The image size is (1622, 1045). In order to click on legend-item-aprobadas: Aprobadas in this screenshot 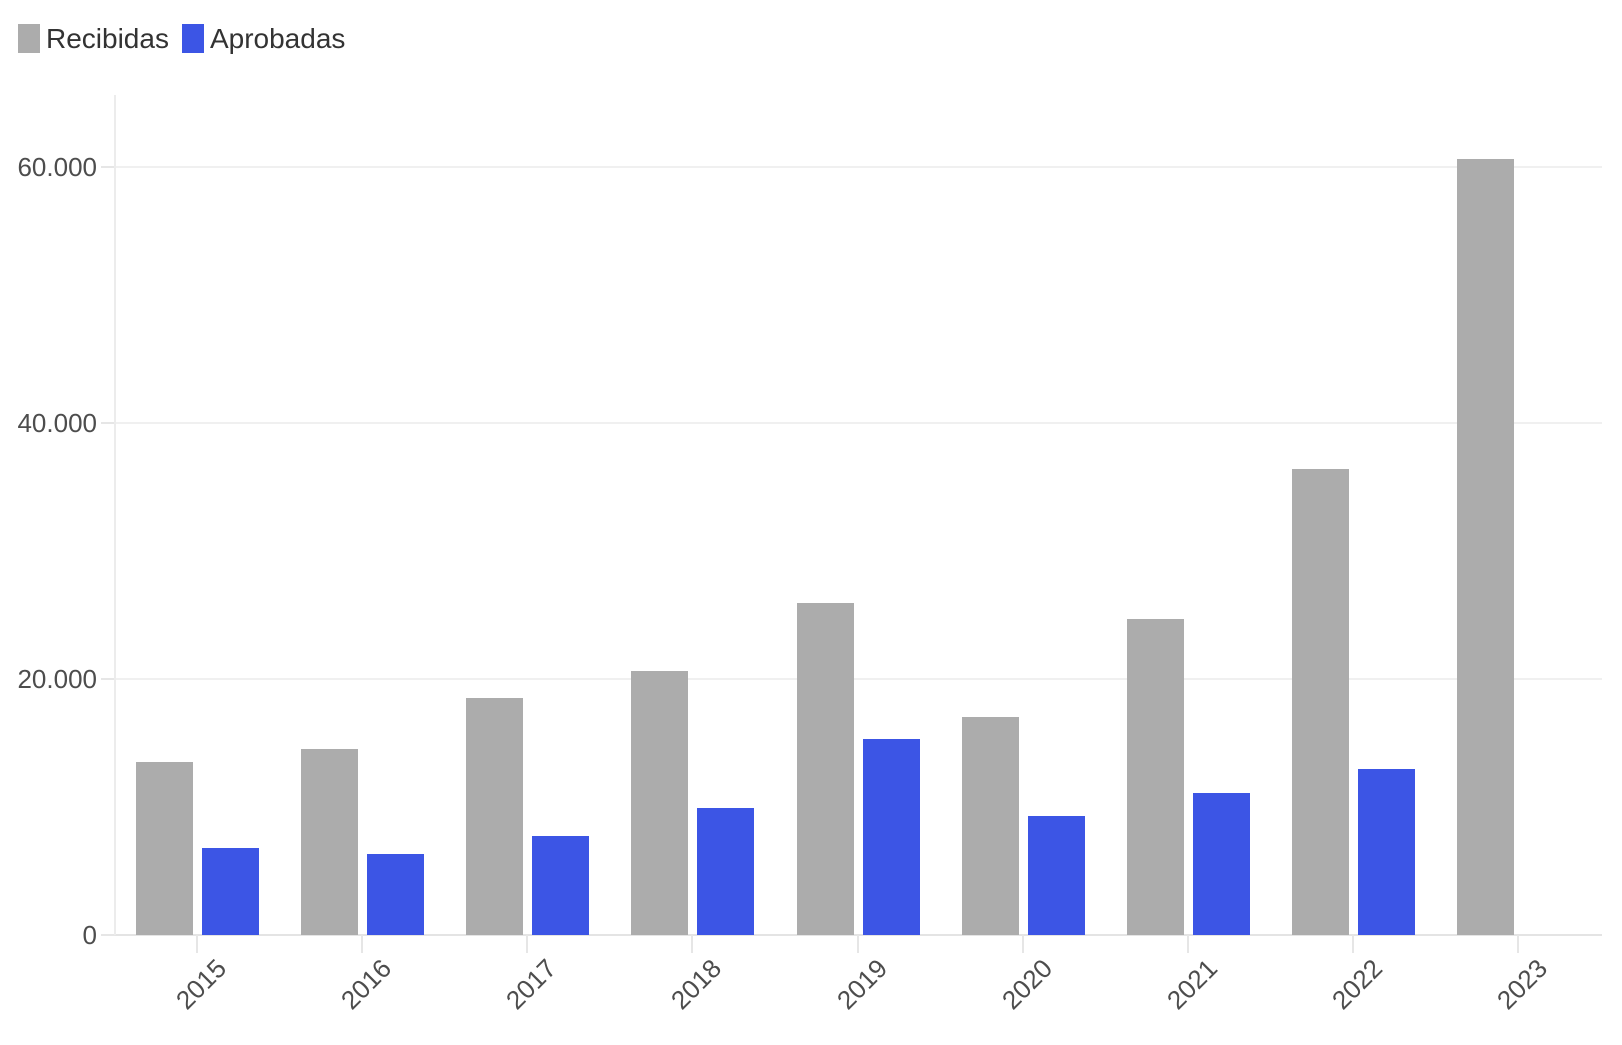, I will do `click(263, 38)`.